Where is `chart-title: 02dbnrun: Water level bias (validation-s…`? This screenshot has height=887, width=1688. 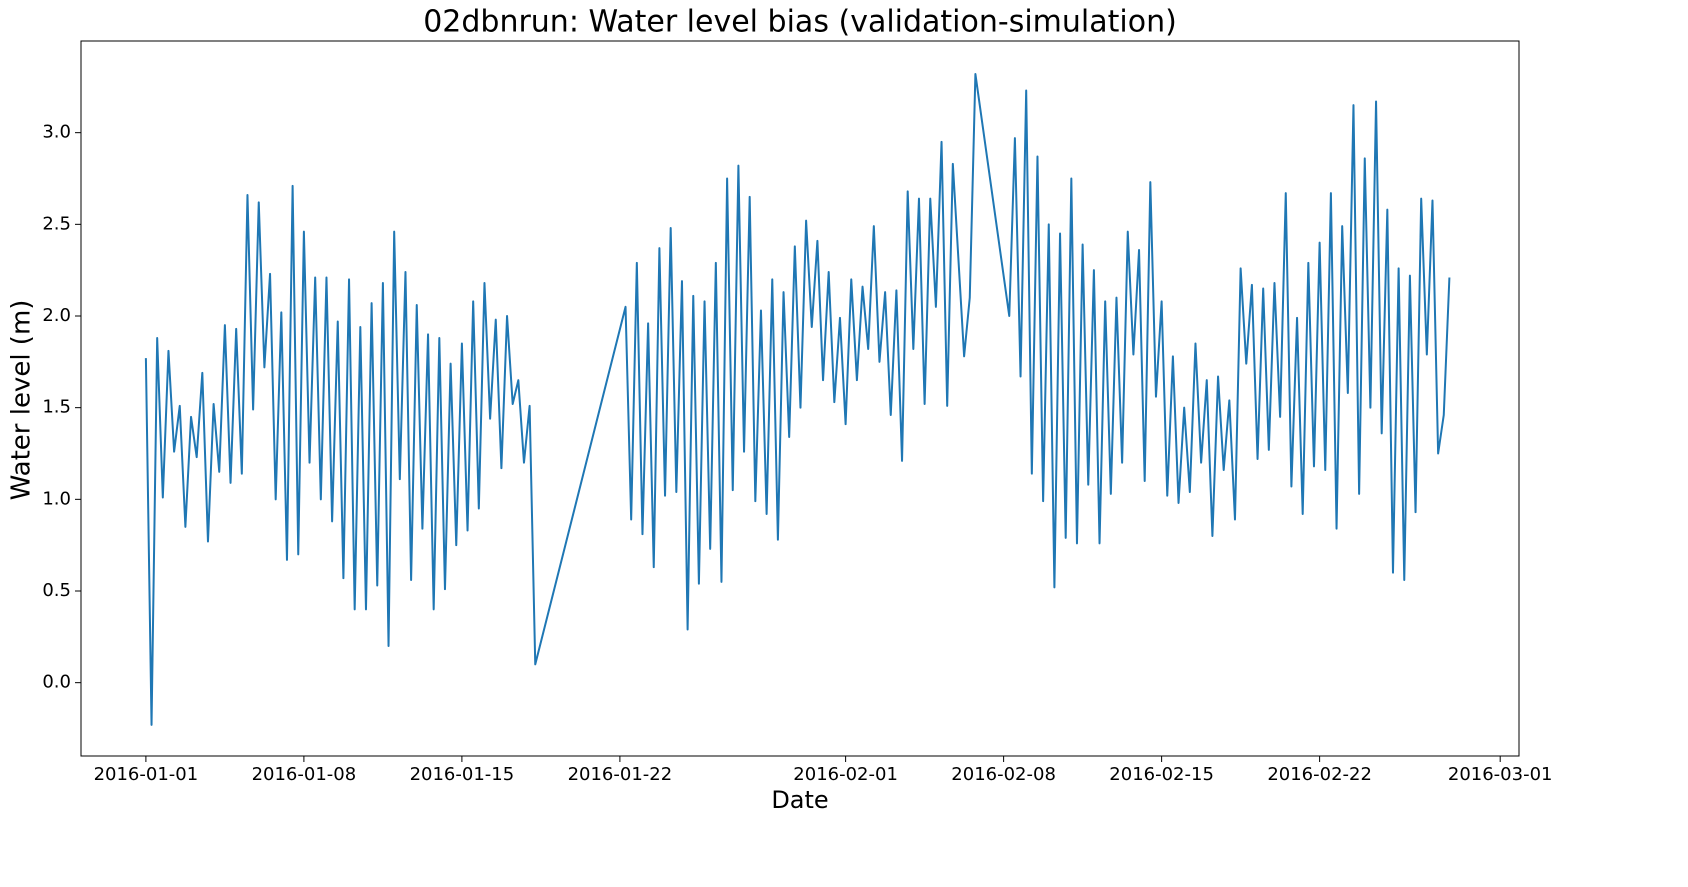 chart-title: 02dbnrun: Water level bias (validation-s… is located at coordinates (800, 22).